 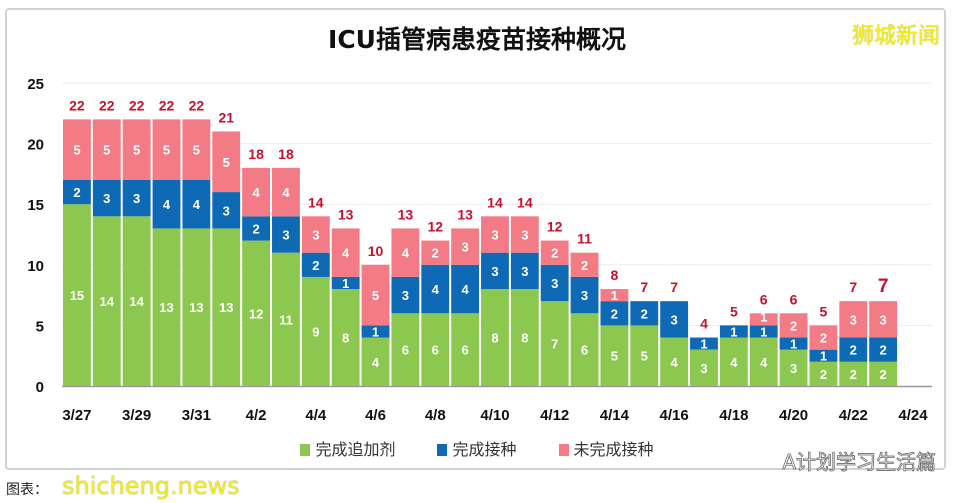 I want to click on total-label: 14, so click(x=495, y=202).